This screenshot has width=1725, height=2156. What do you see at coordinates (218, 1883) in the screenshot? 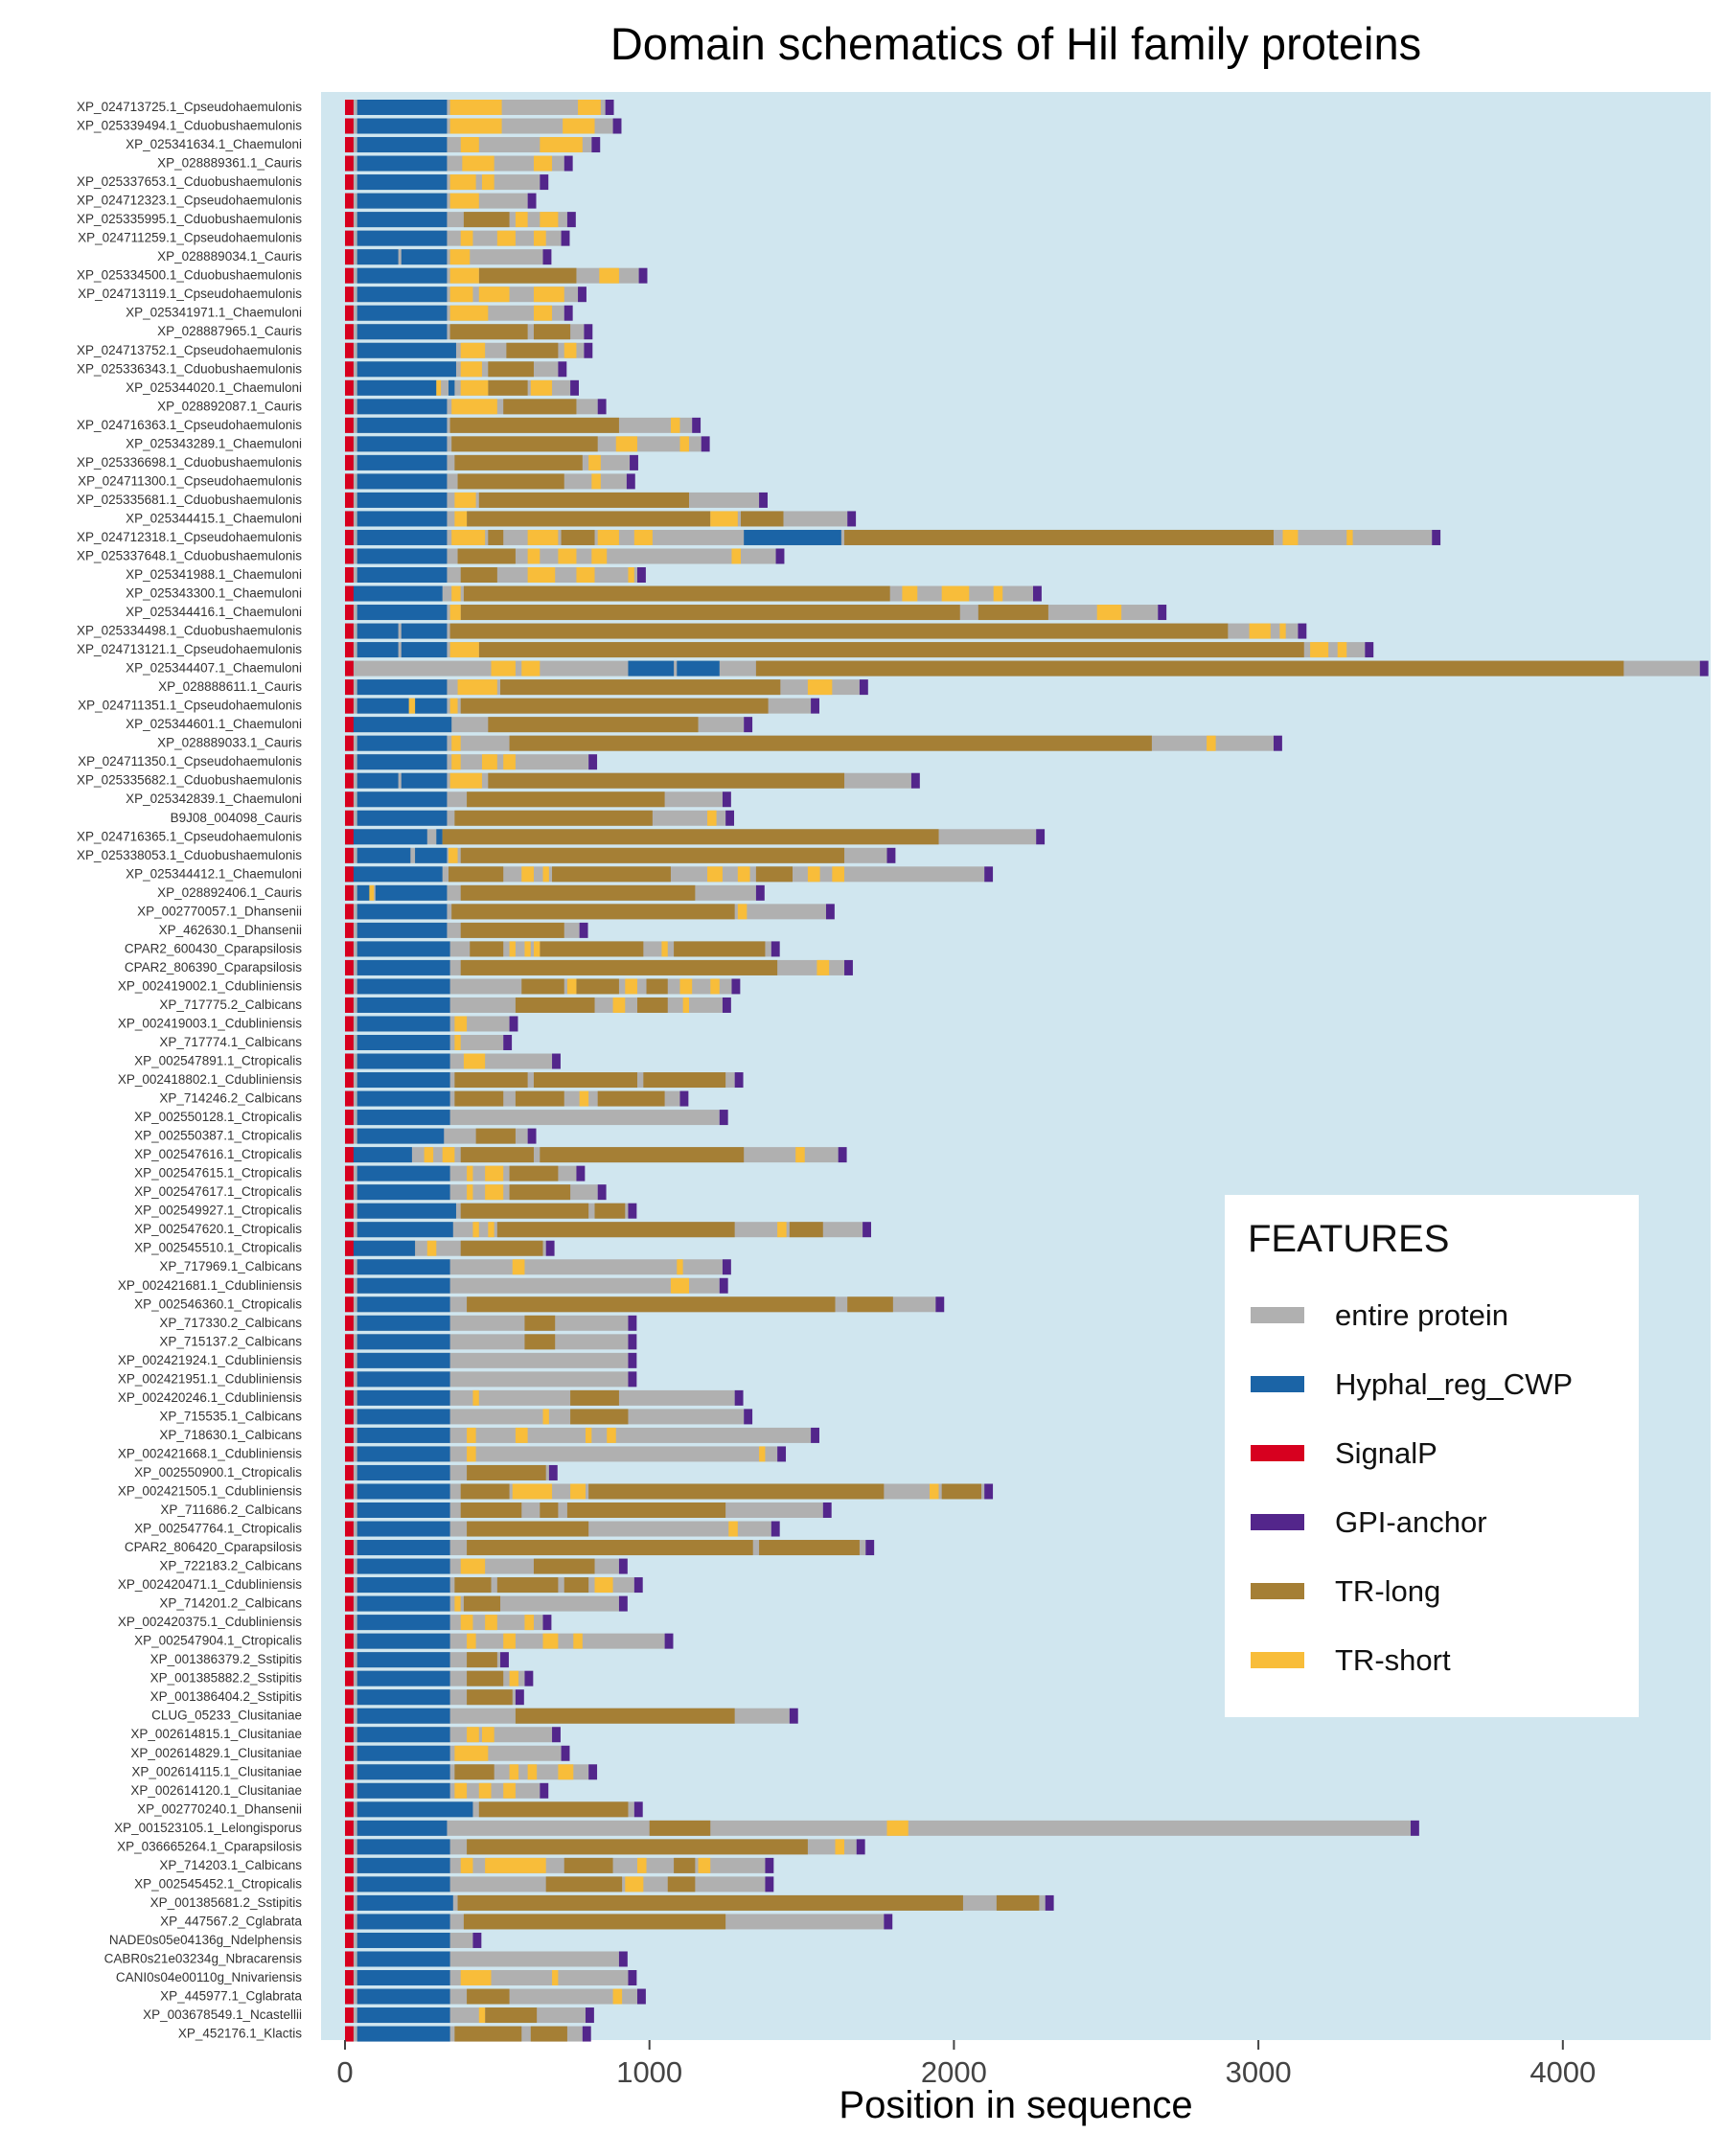
I see `row-label: XP_002545452.1_Ctropicalis` at bounding box center [218, 1883].